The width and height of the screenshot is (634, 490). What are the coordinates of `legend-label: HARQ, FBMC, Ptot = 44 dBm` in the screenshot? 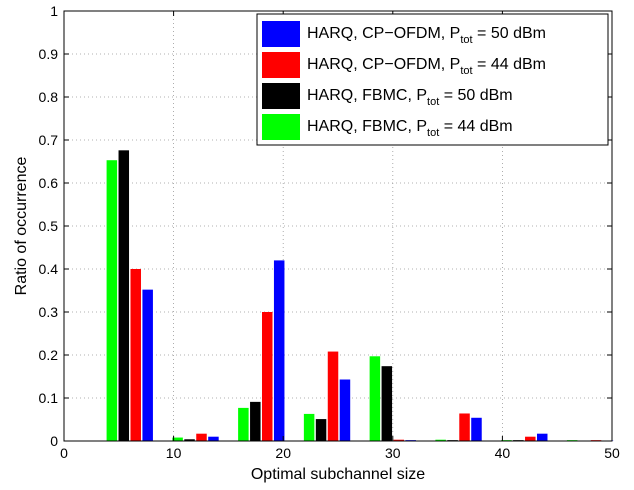 It's located at (410, 128).